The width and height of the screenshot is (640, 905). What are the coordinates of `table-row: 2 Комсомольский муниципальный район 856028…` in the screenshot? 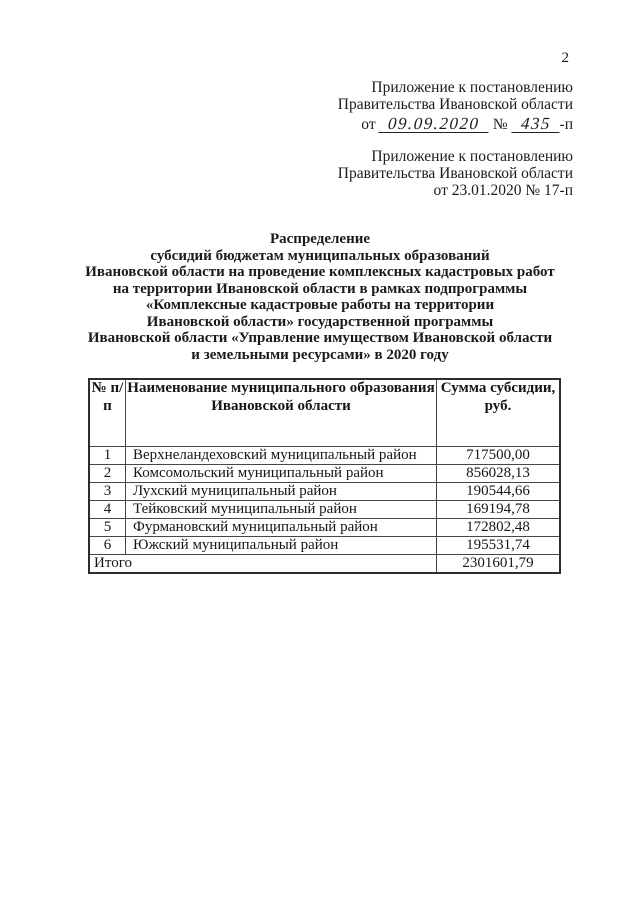 It's located at (324, 473).